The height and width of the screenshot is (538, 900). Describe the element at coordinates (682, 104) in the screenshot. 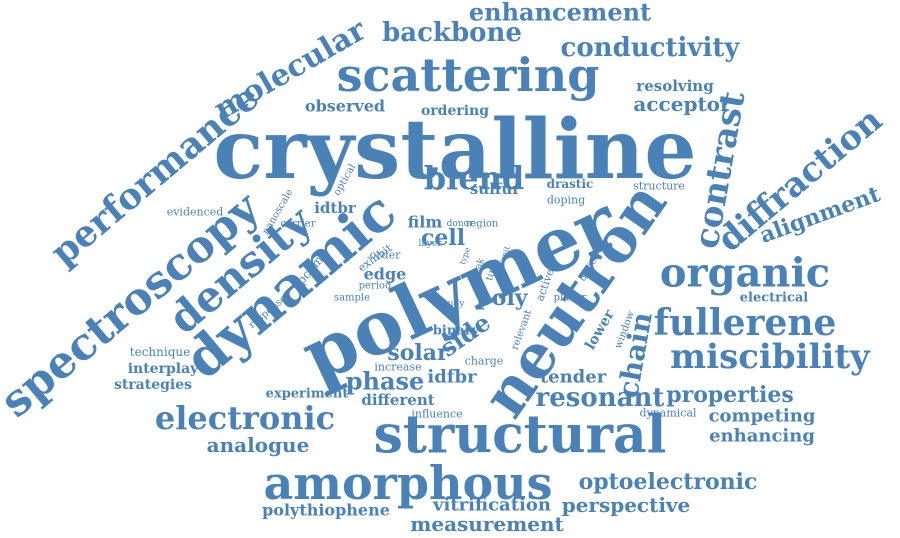

I see `word-acceptor: acceptor` at that location.